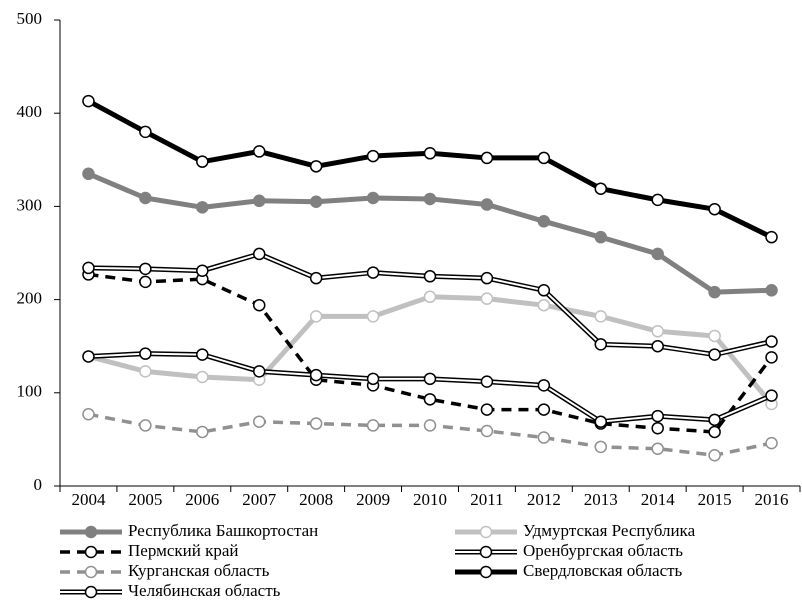  Describe the element at coordinates (30, 391) in the screenshot. I see `y-tick-label: 100` at that location.